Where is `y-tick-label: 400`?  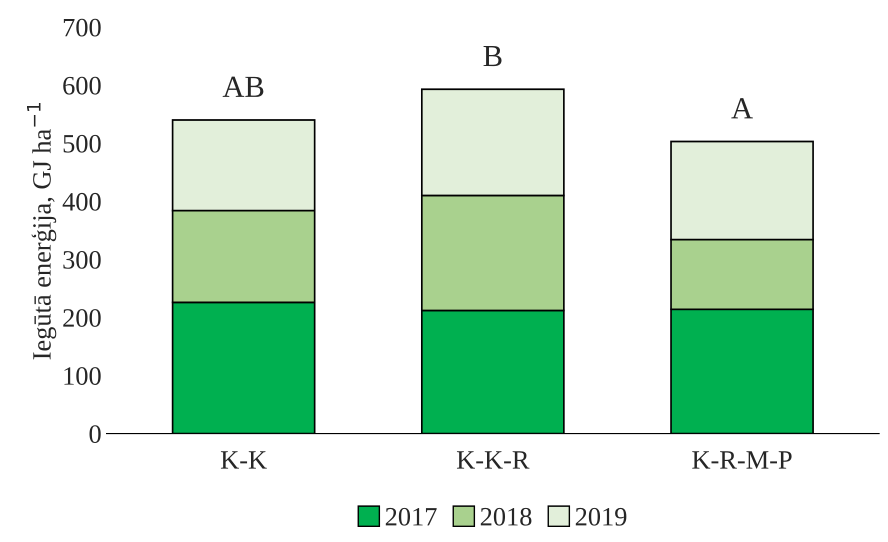 y-tick-label: 400 is located at coordinates (81, 201).